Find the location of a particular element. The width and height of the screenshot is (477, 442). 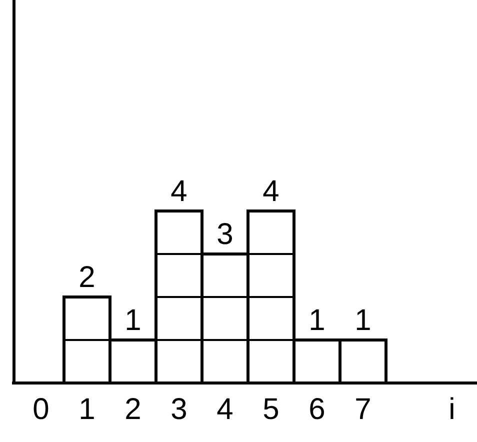

x-axis-title: i is located at coordinates (452, 409).